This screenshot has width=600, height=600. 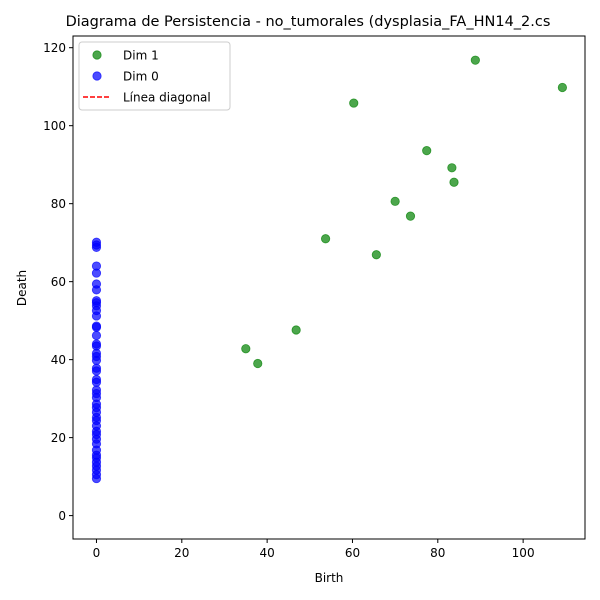 I want to click on y-tick-label: 80, so click(x=58, y=204).